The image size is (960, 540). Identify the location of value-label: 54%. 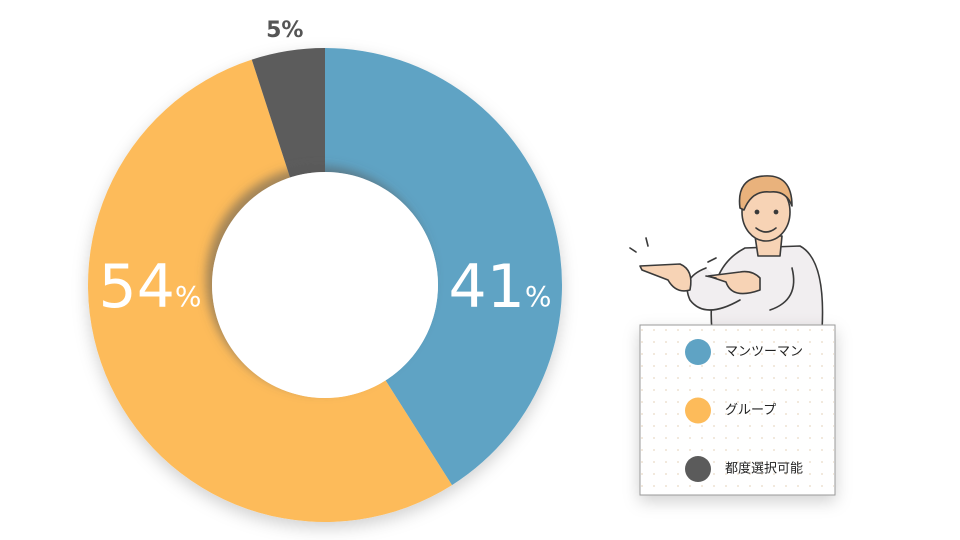
(150, 287).